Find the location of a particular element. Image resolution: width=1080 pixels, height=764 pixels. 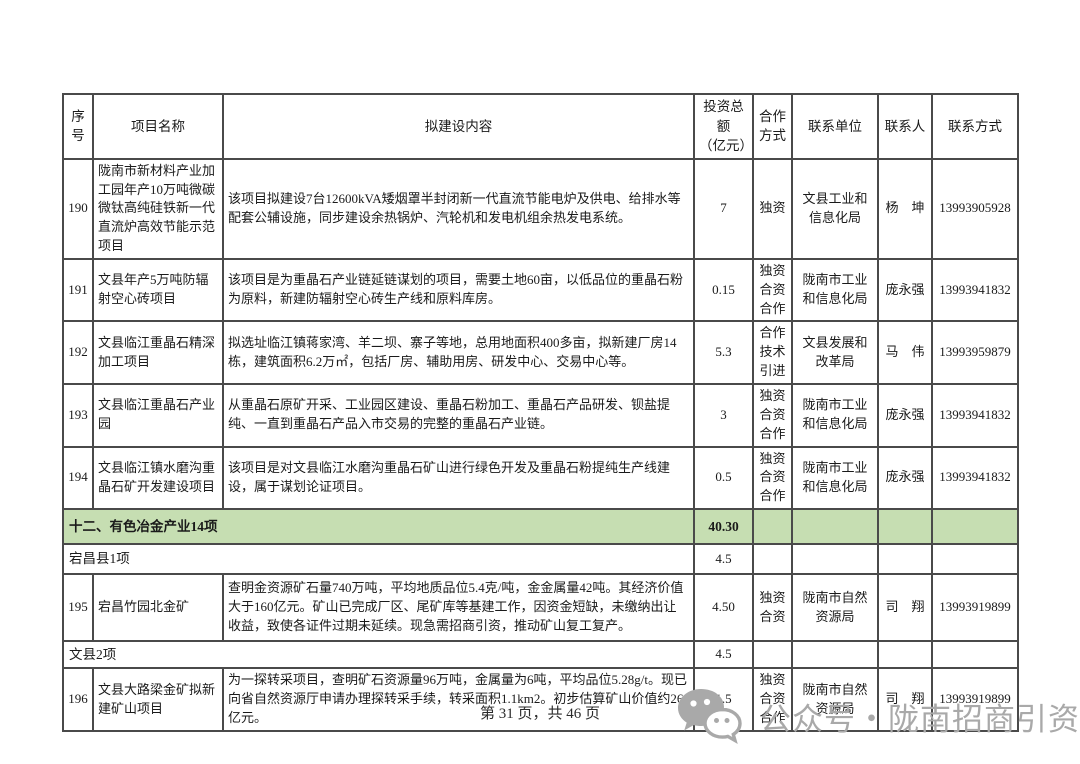

cell-no: 193 is located at coordinates (78, 415).